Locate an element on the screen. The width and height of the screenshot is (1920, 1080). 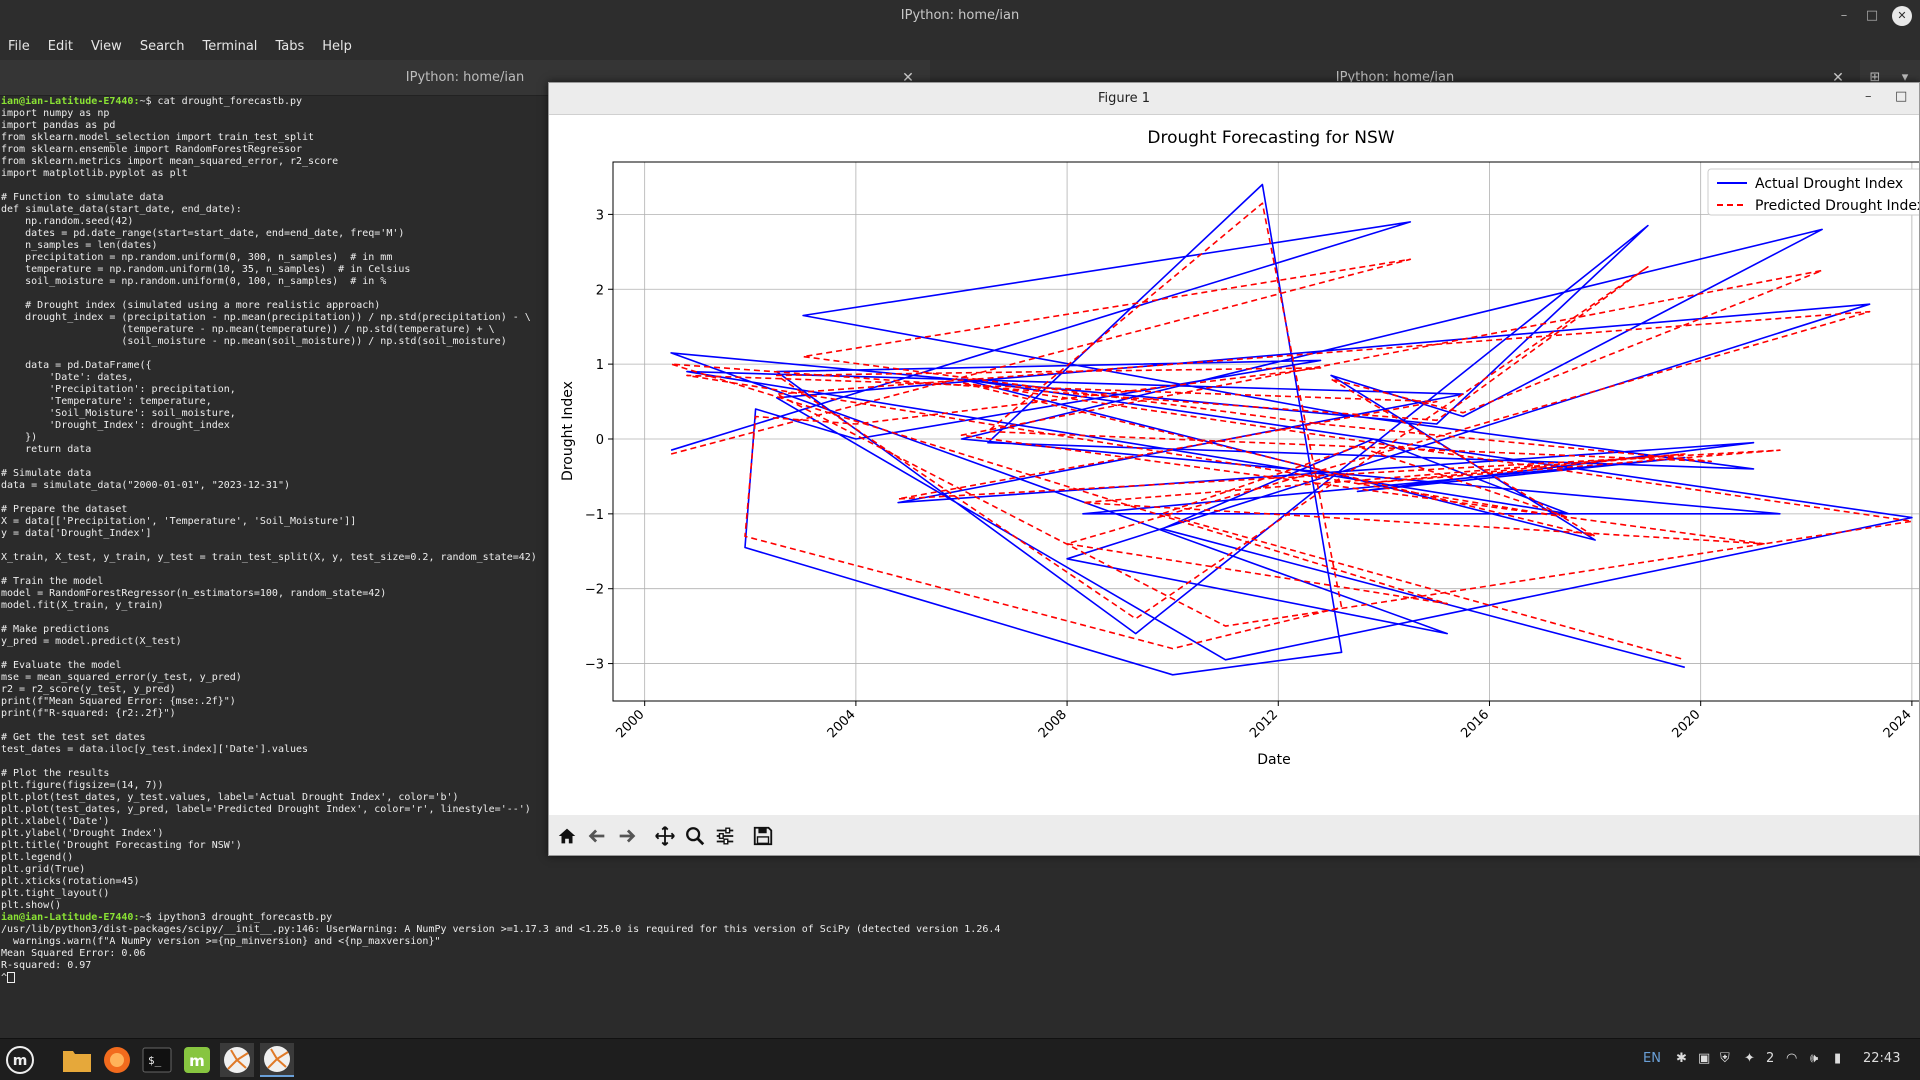
figure-app-icon is located at coordinates (237, 1060).